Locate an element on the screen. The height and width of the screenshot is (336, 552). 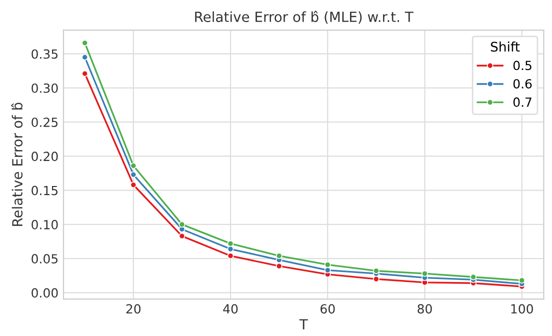
chart-title: Relative Error of b̂ (MLE) w.r.t. T is located at coordinates (304, 17).